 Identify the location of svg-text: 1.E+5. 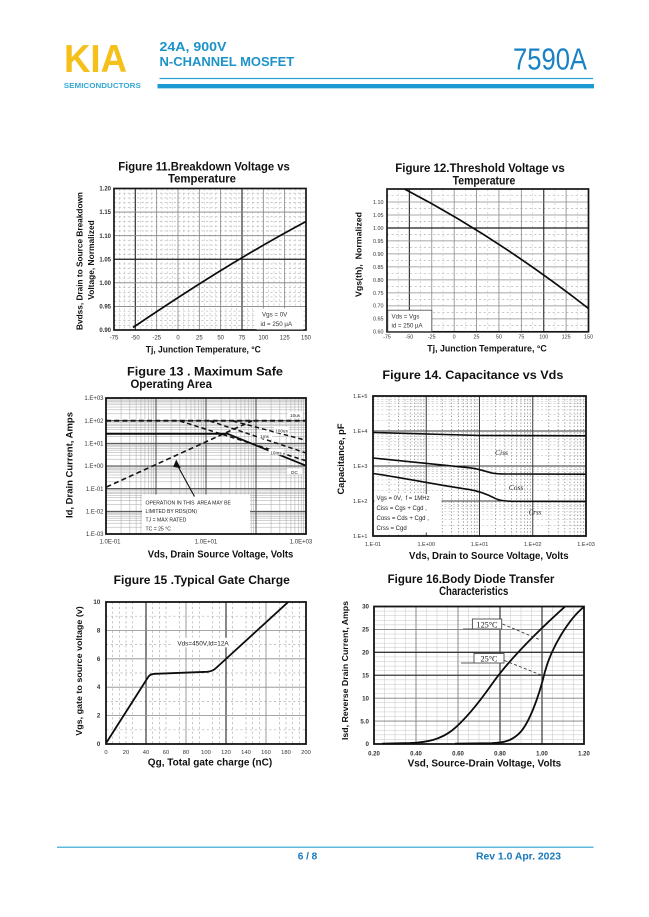
(360, 397).